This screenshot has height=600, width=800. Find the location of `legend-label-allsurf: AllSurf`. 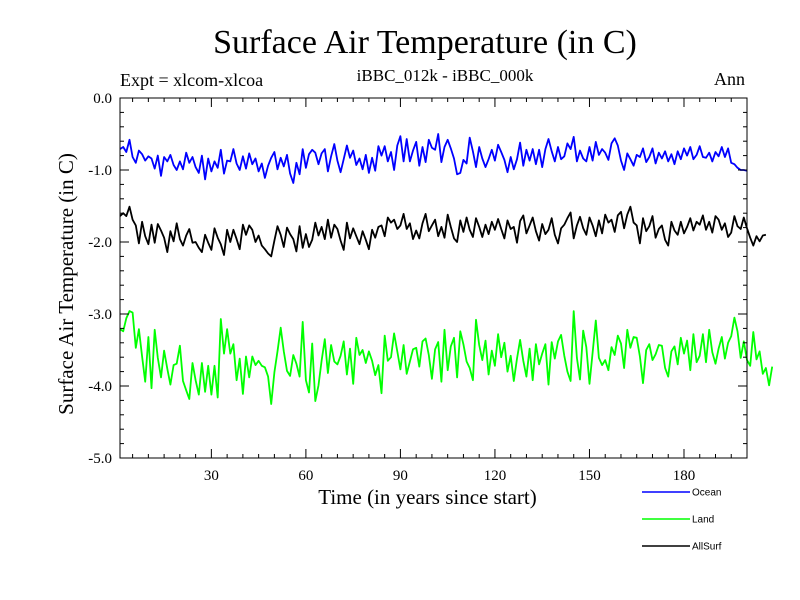

legend-label-allsurf: AllSurf is located at coordinates (707, 547).